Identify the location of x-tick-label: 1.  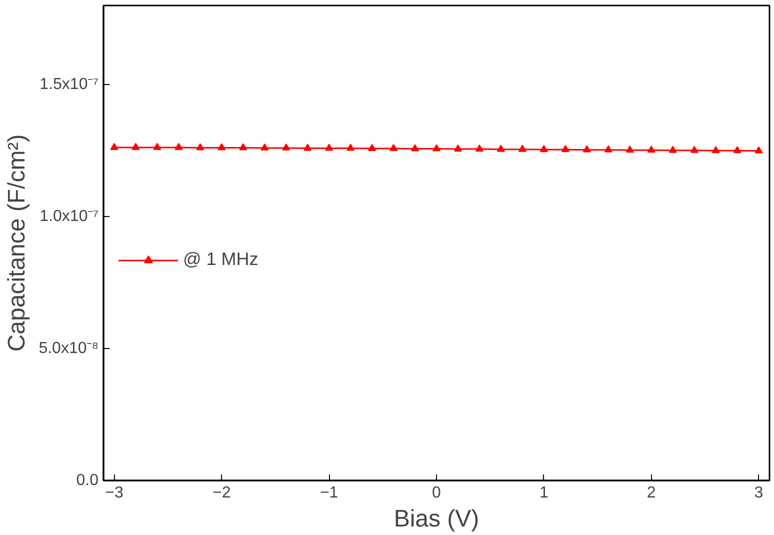
(543, 493).